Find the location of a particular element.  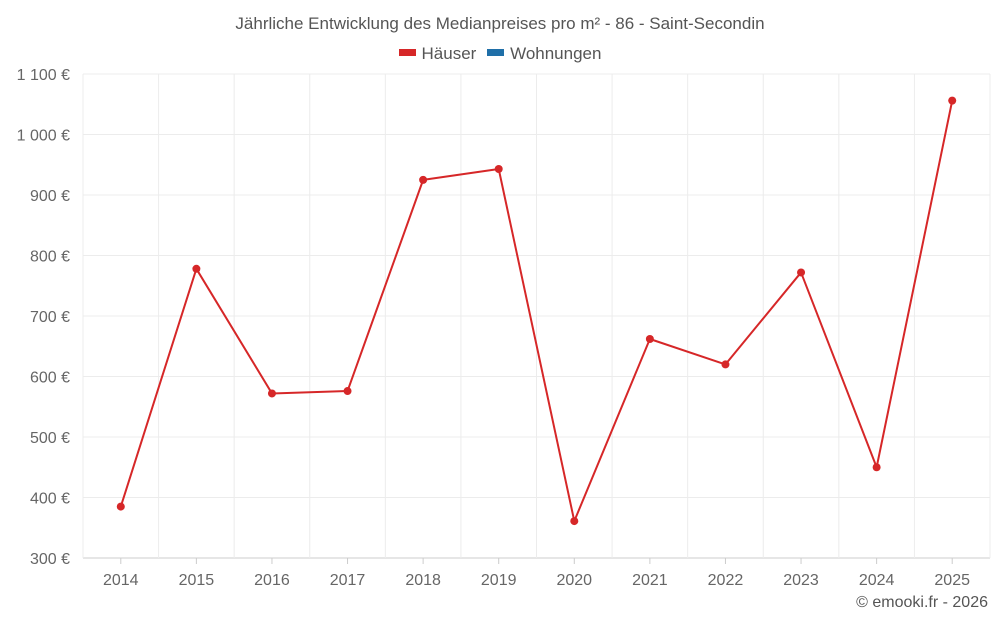

legend-label-haeuser: Häuser is located at coordinates (449, 53).